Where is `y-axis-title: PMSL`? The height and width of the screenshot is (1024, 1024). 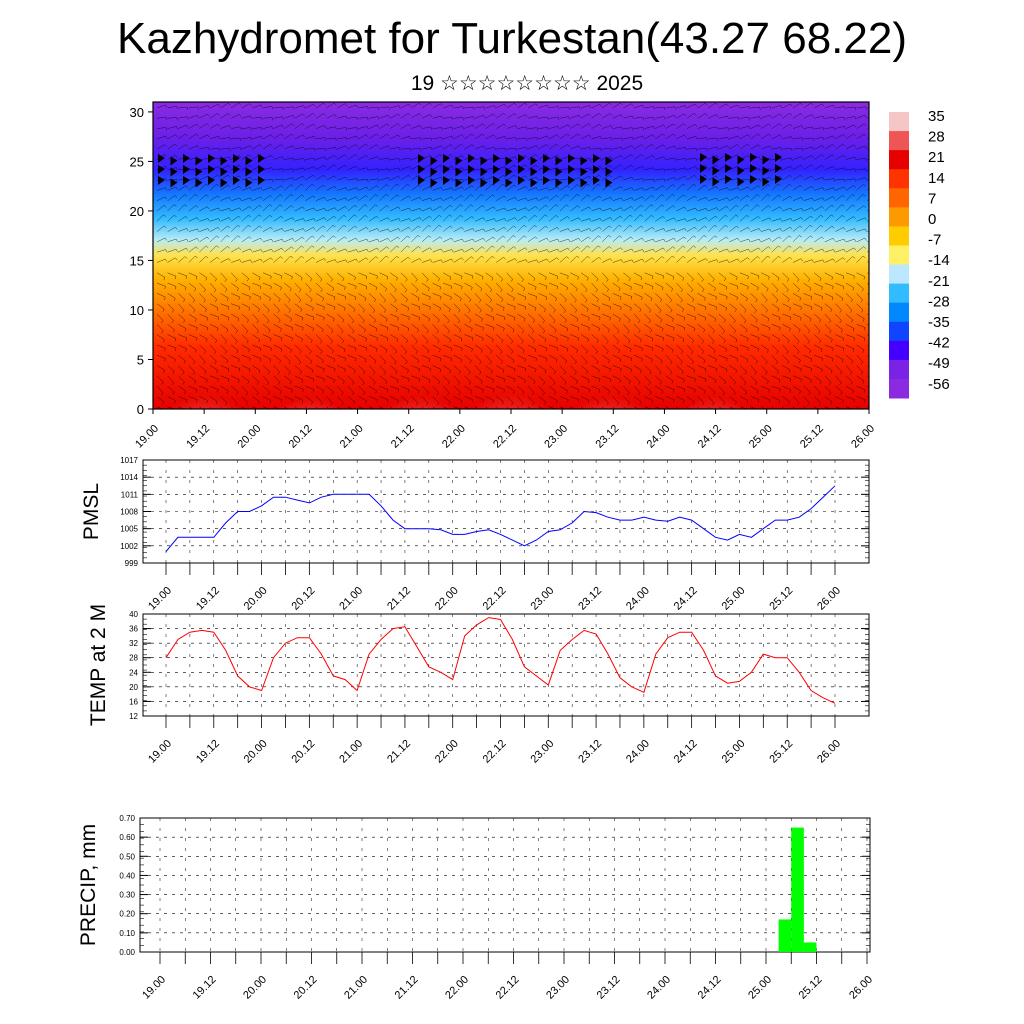 y-axis-title: PMSL is located at coordinates (91, 511).